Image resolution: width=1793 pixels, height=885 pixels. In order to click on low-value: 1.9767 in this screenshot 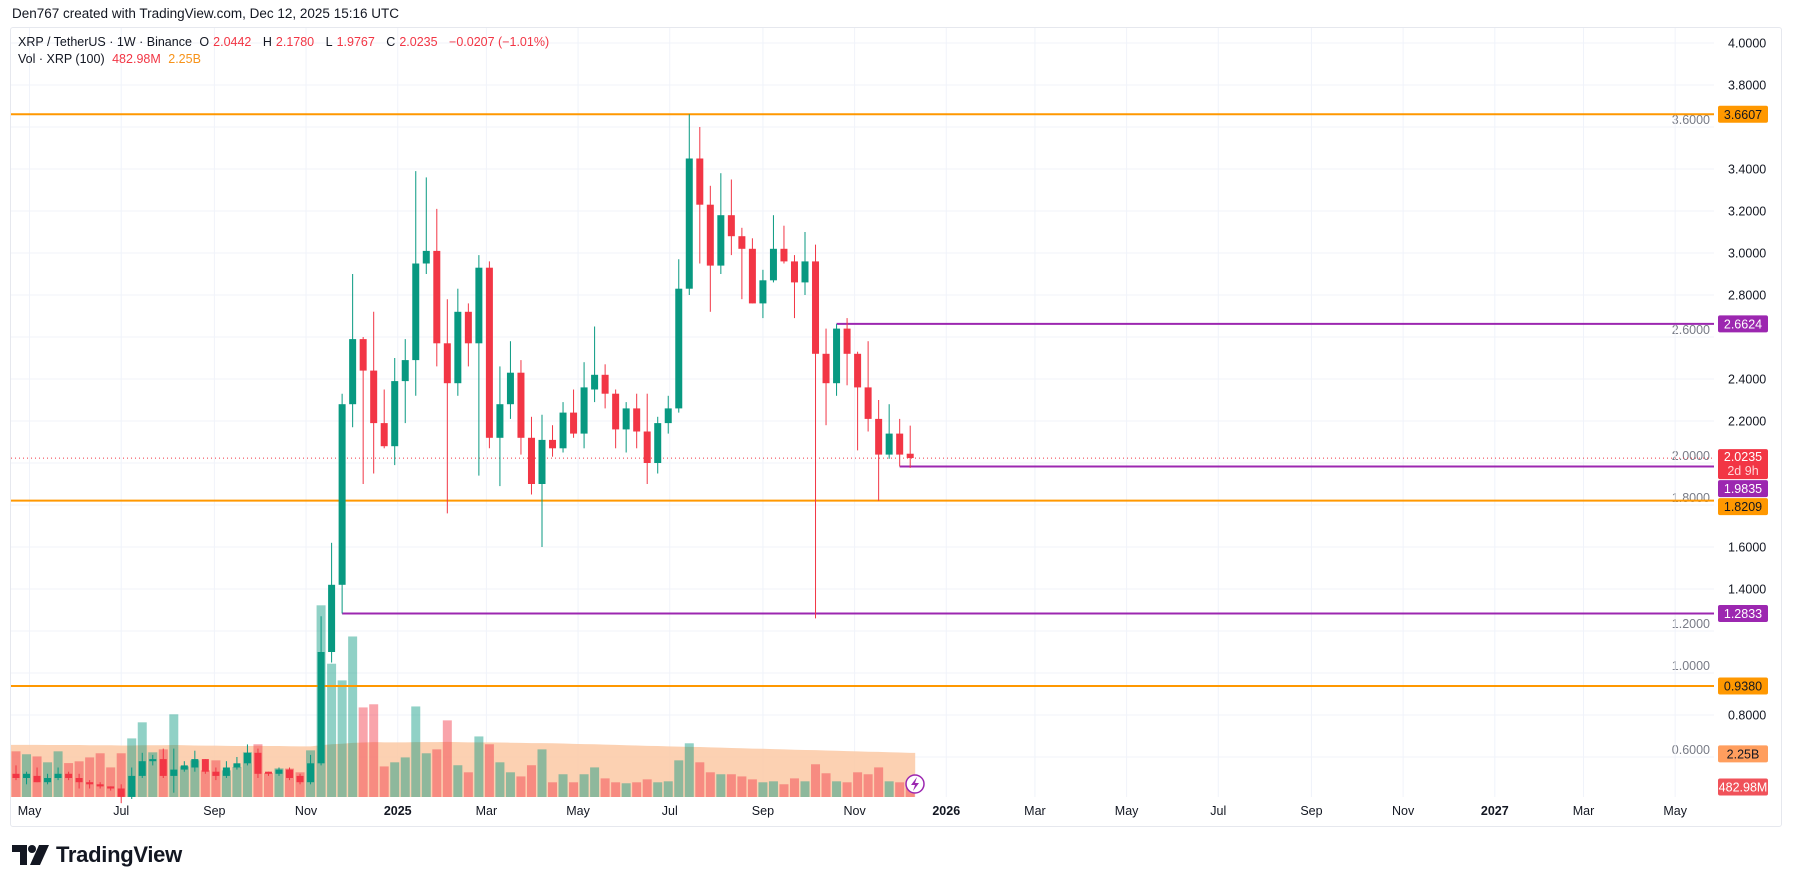, I will do `click(355, 42)`.